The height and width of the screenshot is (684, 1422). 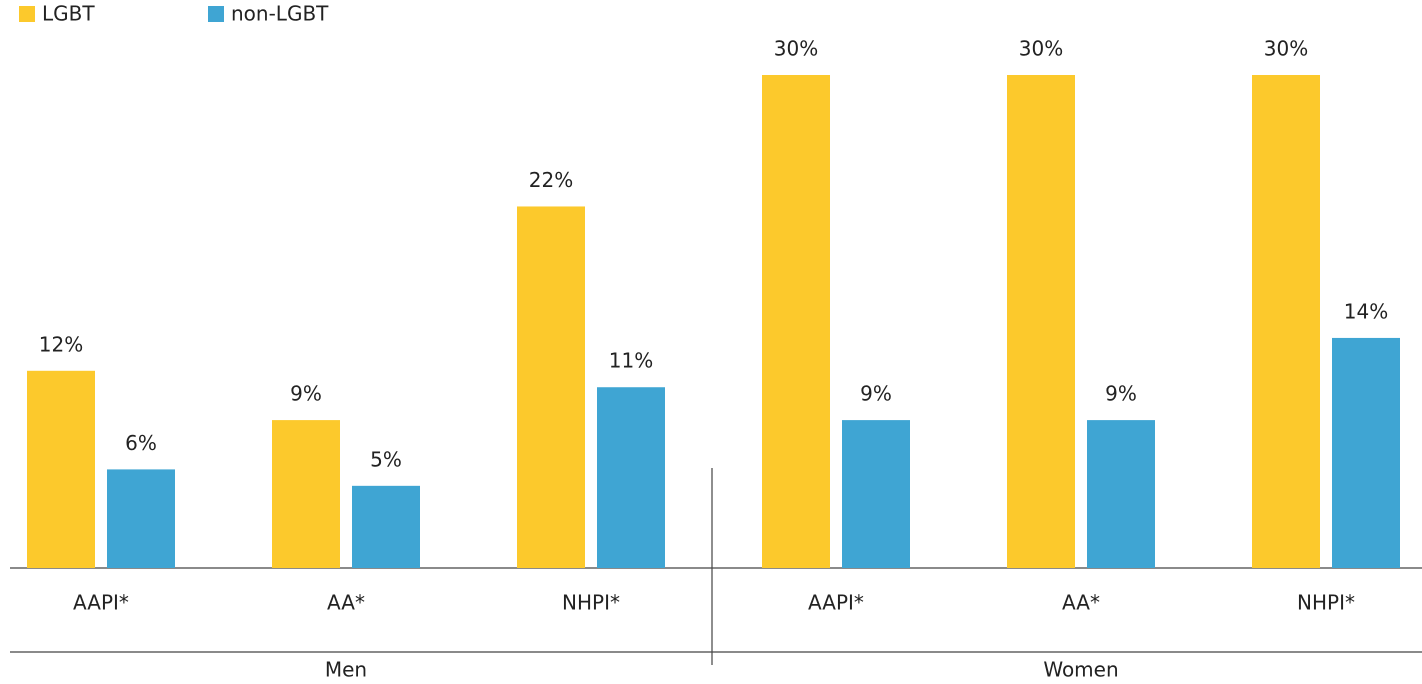 What do you see at coordinates (551, 180) in the screenshot?
I see `value-label: 22%` at bounding box center [551, 180].